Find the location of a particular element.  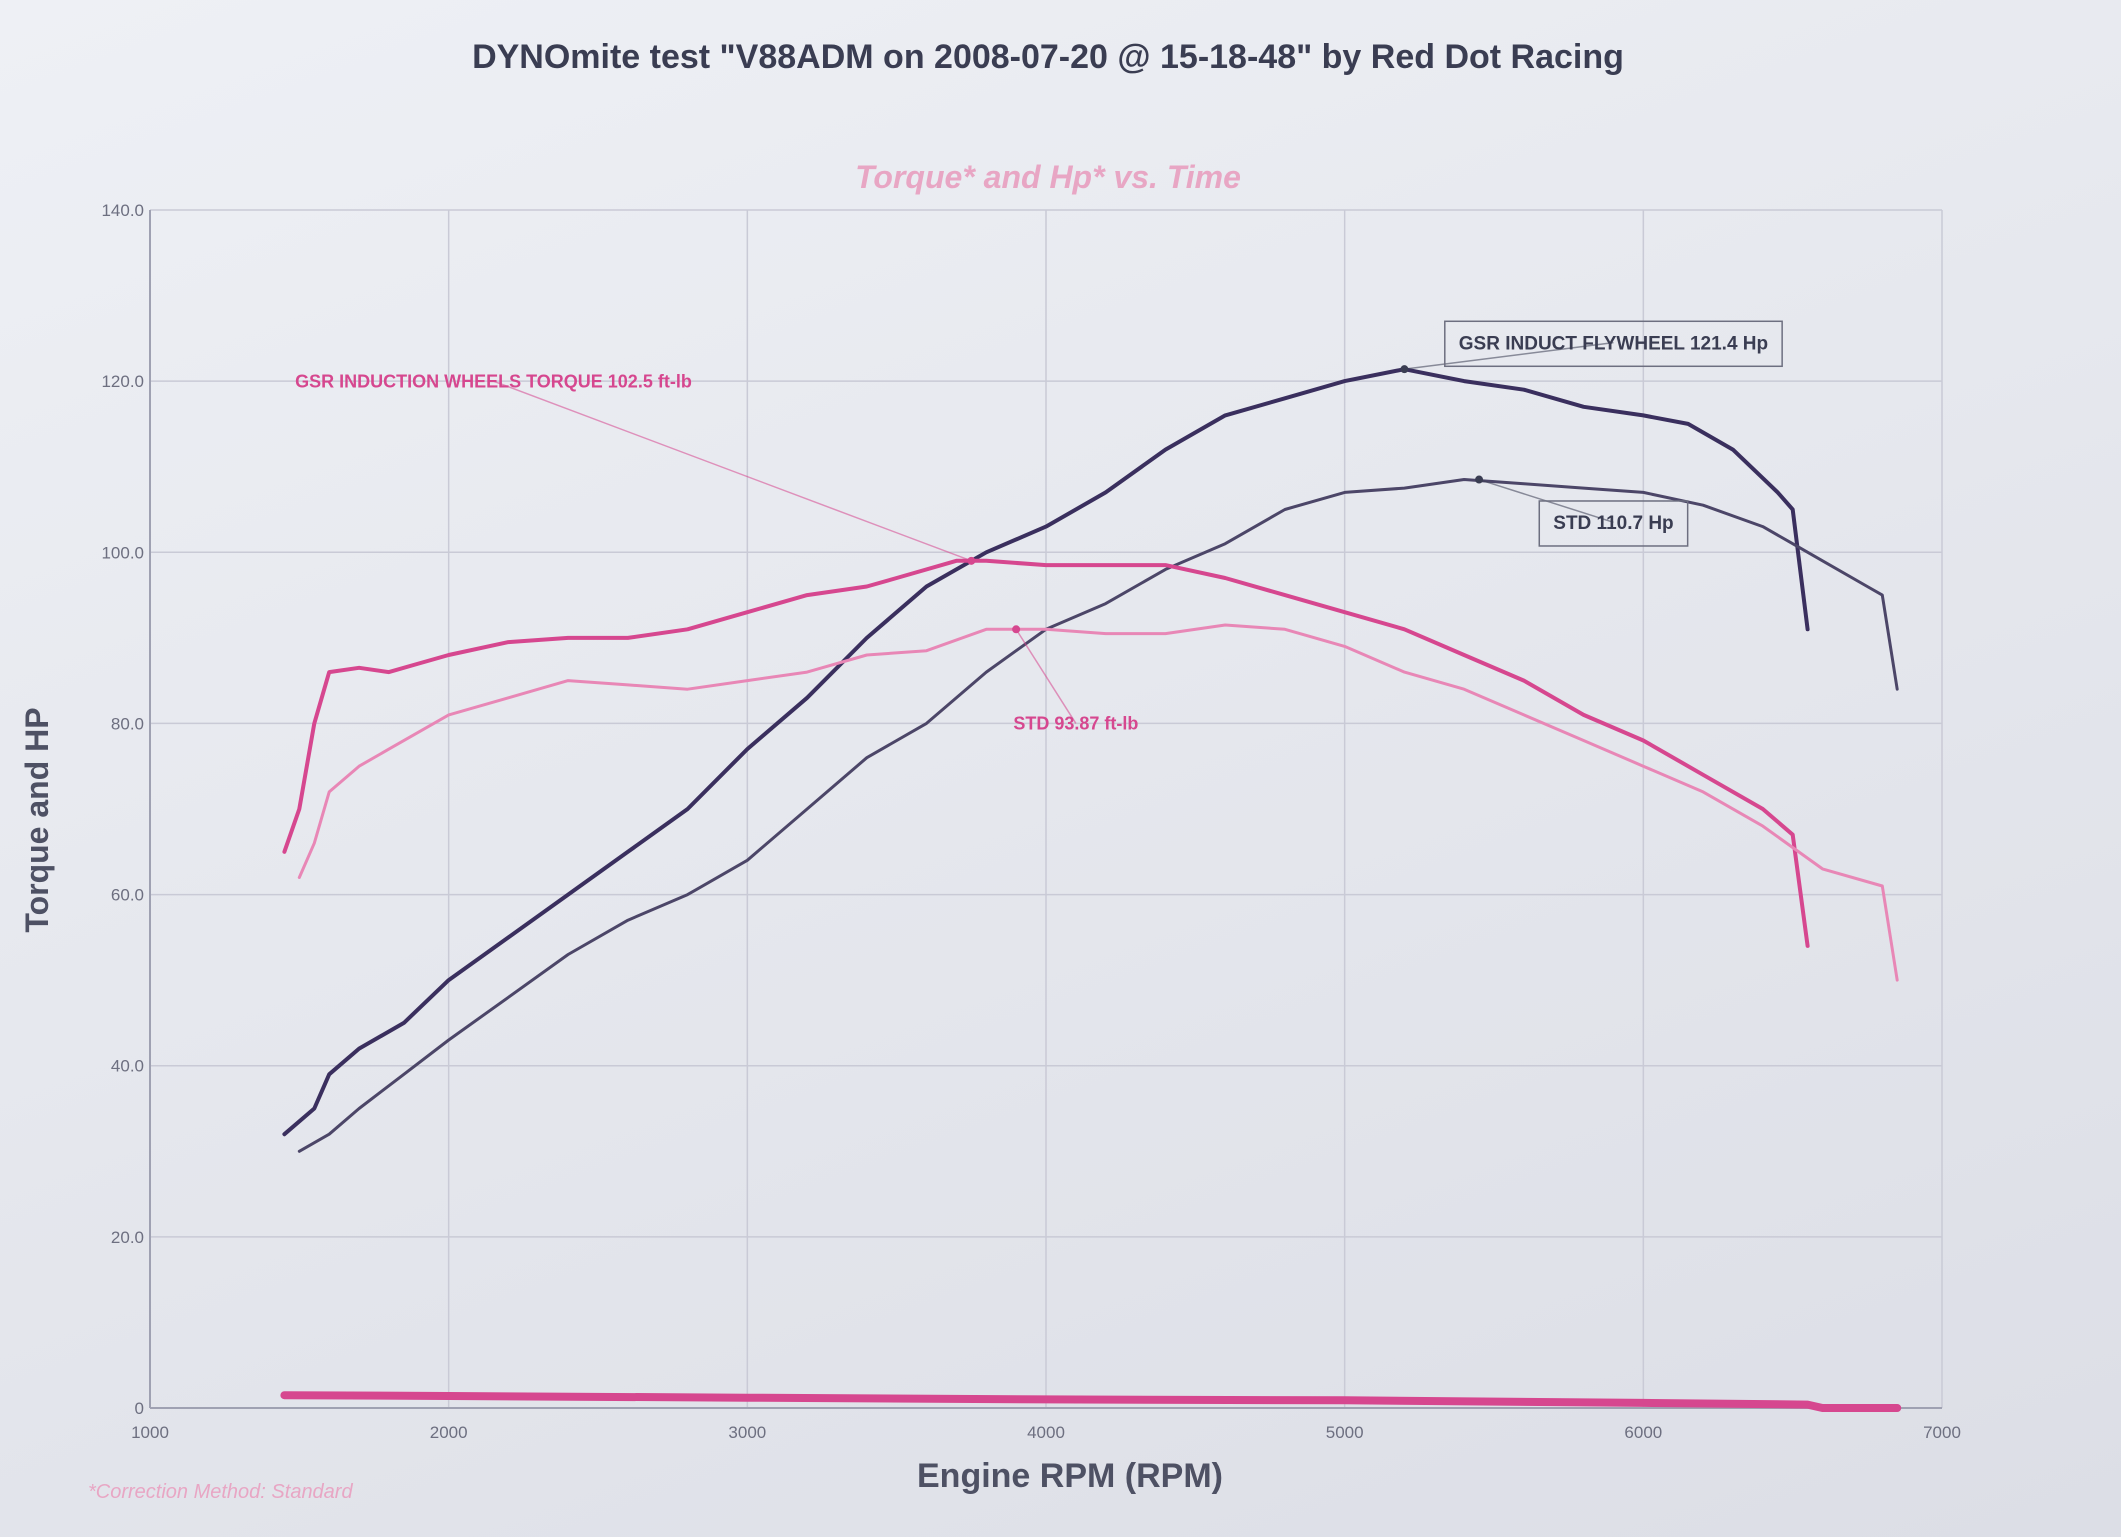

annotation-label-3: GSR INDUCTION WHEELS TORQUE 102.5 ft-lb is located at coordinates (493, 381).